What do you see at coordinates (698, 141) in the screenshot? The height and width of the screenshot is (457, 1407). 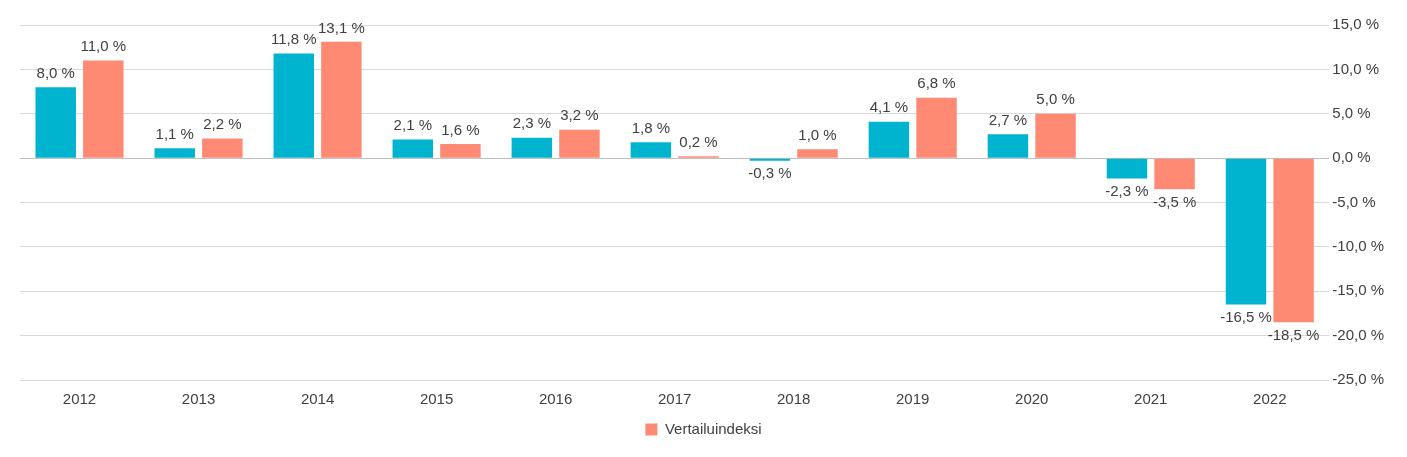 I see `data-label: 0,2 %` at bounding box center [698, 141].